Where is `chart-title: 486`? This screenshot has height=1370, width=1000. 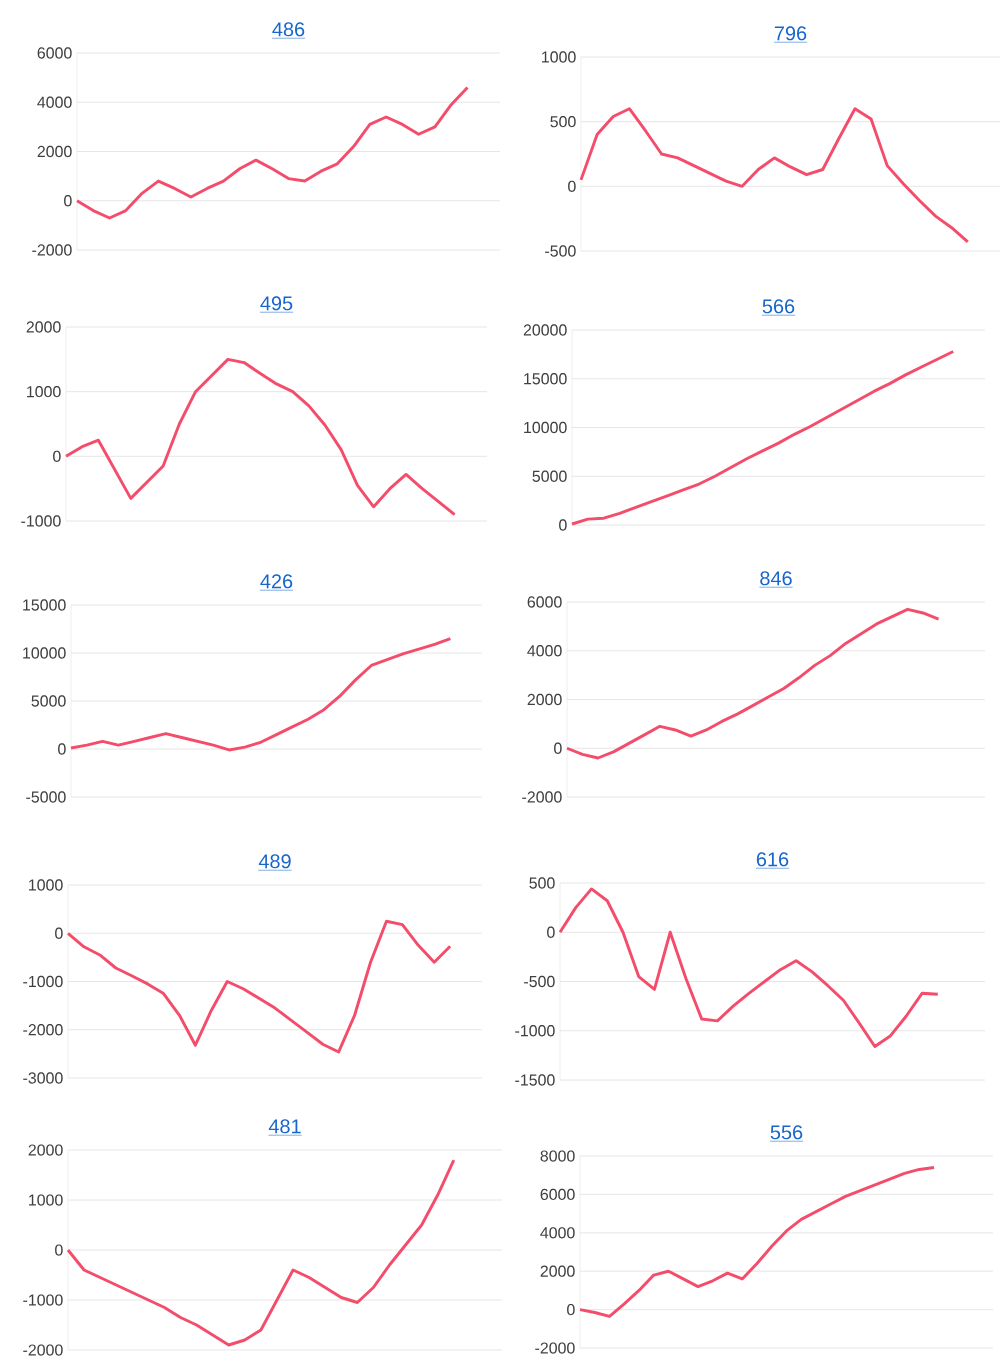 chart-title: 486 is located at coordinates (288, 29).